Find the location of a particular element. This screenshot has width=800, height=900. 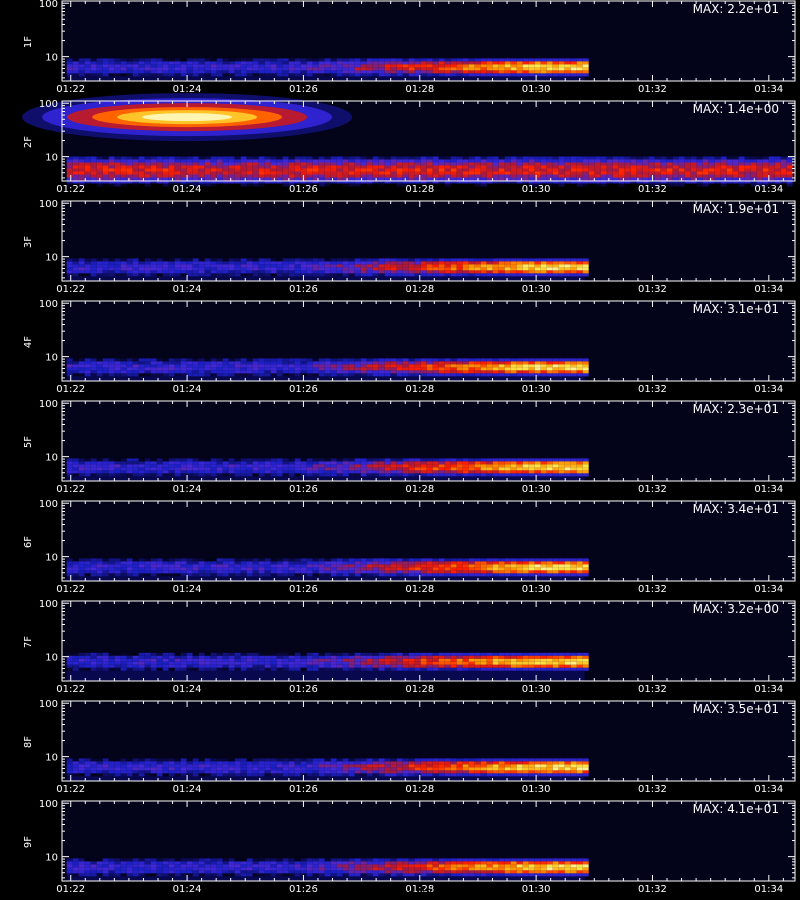

max-label: MAX: 1.9e+01 is located at coordinates (736, 209).